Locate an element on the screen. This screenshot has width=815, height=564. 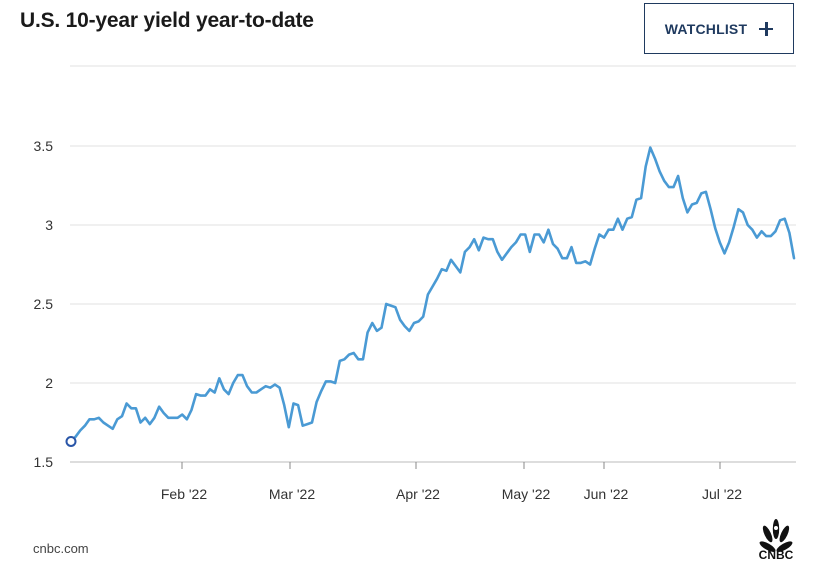
x-tick-label: Jun '22 is located at coordinates (606, 494).